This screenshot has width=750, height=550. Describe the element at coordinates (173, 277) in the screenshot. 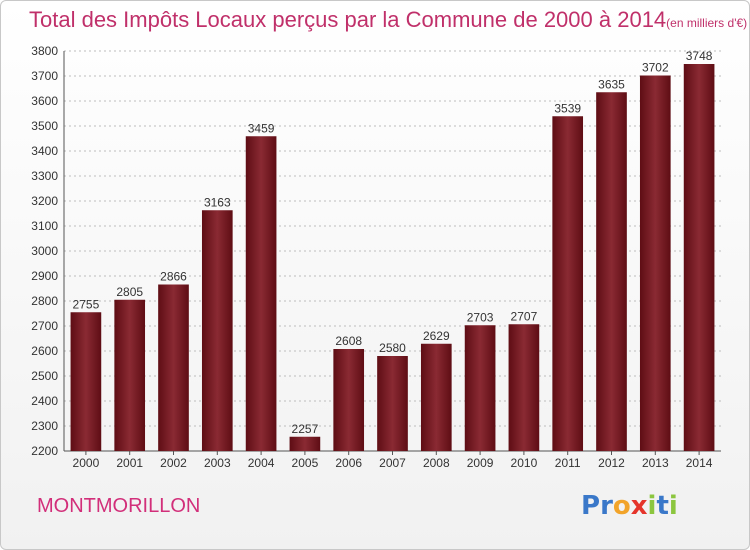

I see `data-label: 2866` at that location.